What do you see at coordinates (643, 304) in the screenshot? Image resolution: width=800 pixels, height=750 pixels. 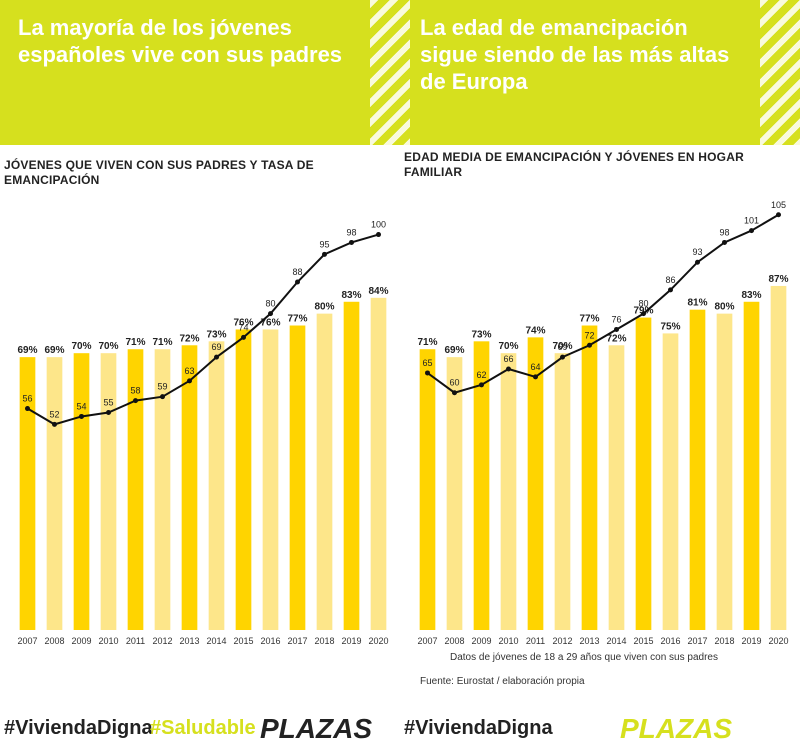 I see `line-value-label: 80` at bounding box center [643, 304].